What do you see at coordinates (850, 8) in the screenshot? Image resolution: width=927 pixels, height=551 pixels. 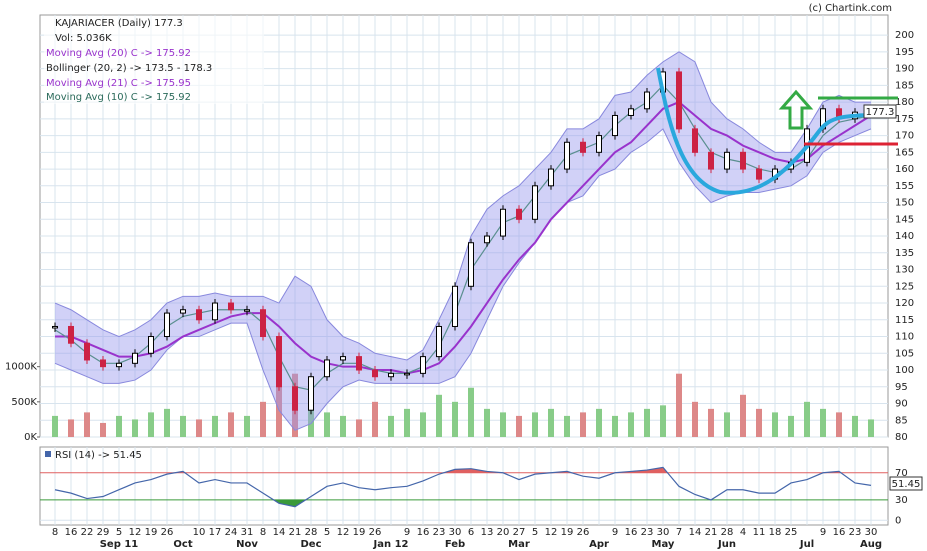 I see `source: (c) Chartink.com` at bounding box center [850, 8].